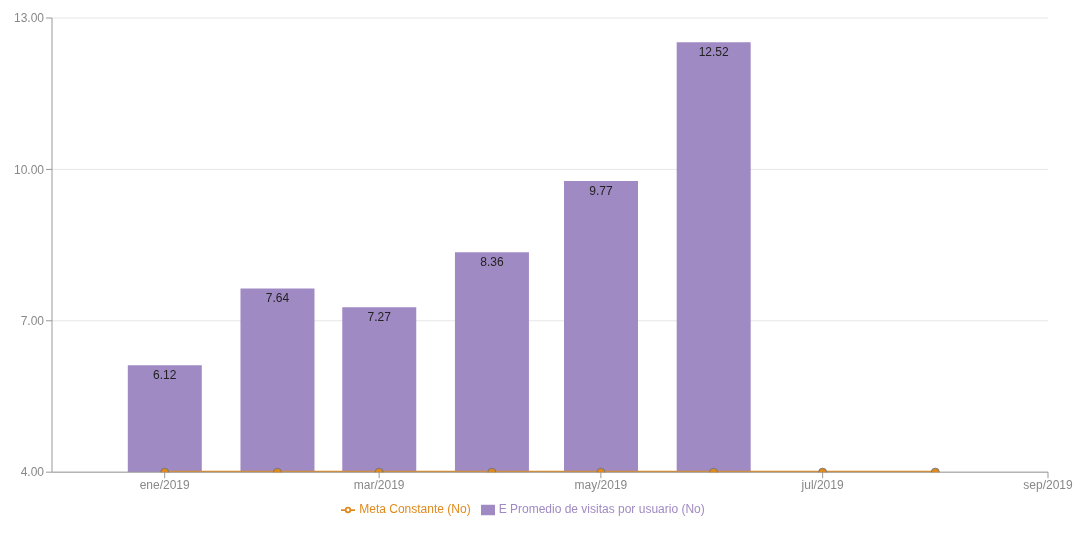 The image size is (1092, 535). I want to click on y-tick-label: 7.00, so click(32, 321).